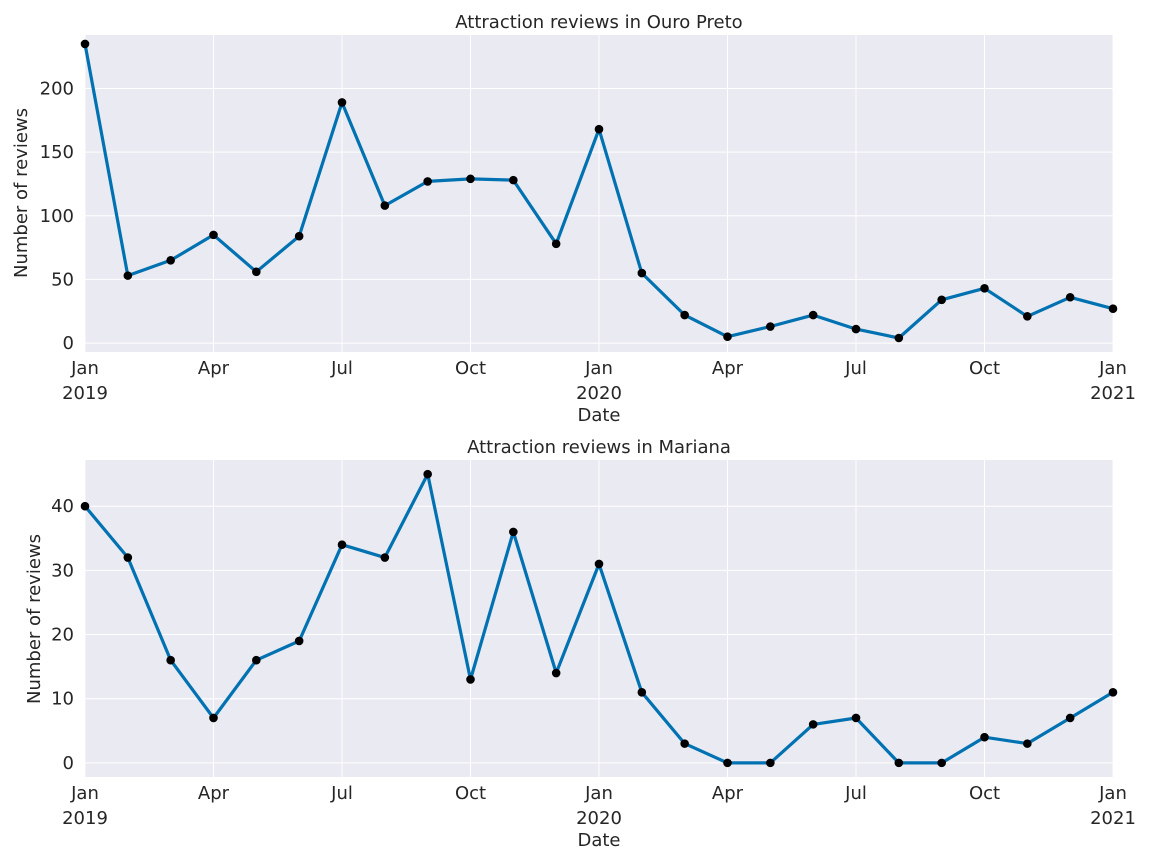  Describe the element at coordinates (57, 152) in the screenshot. I see `y-tick-label: 150` at that location.